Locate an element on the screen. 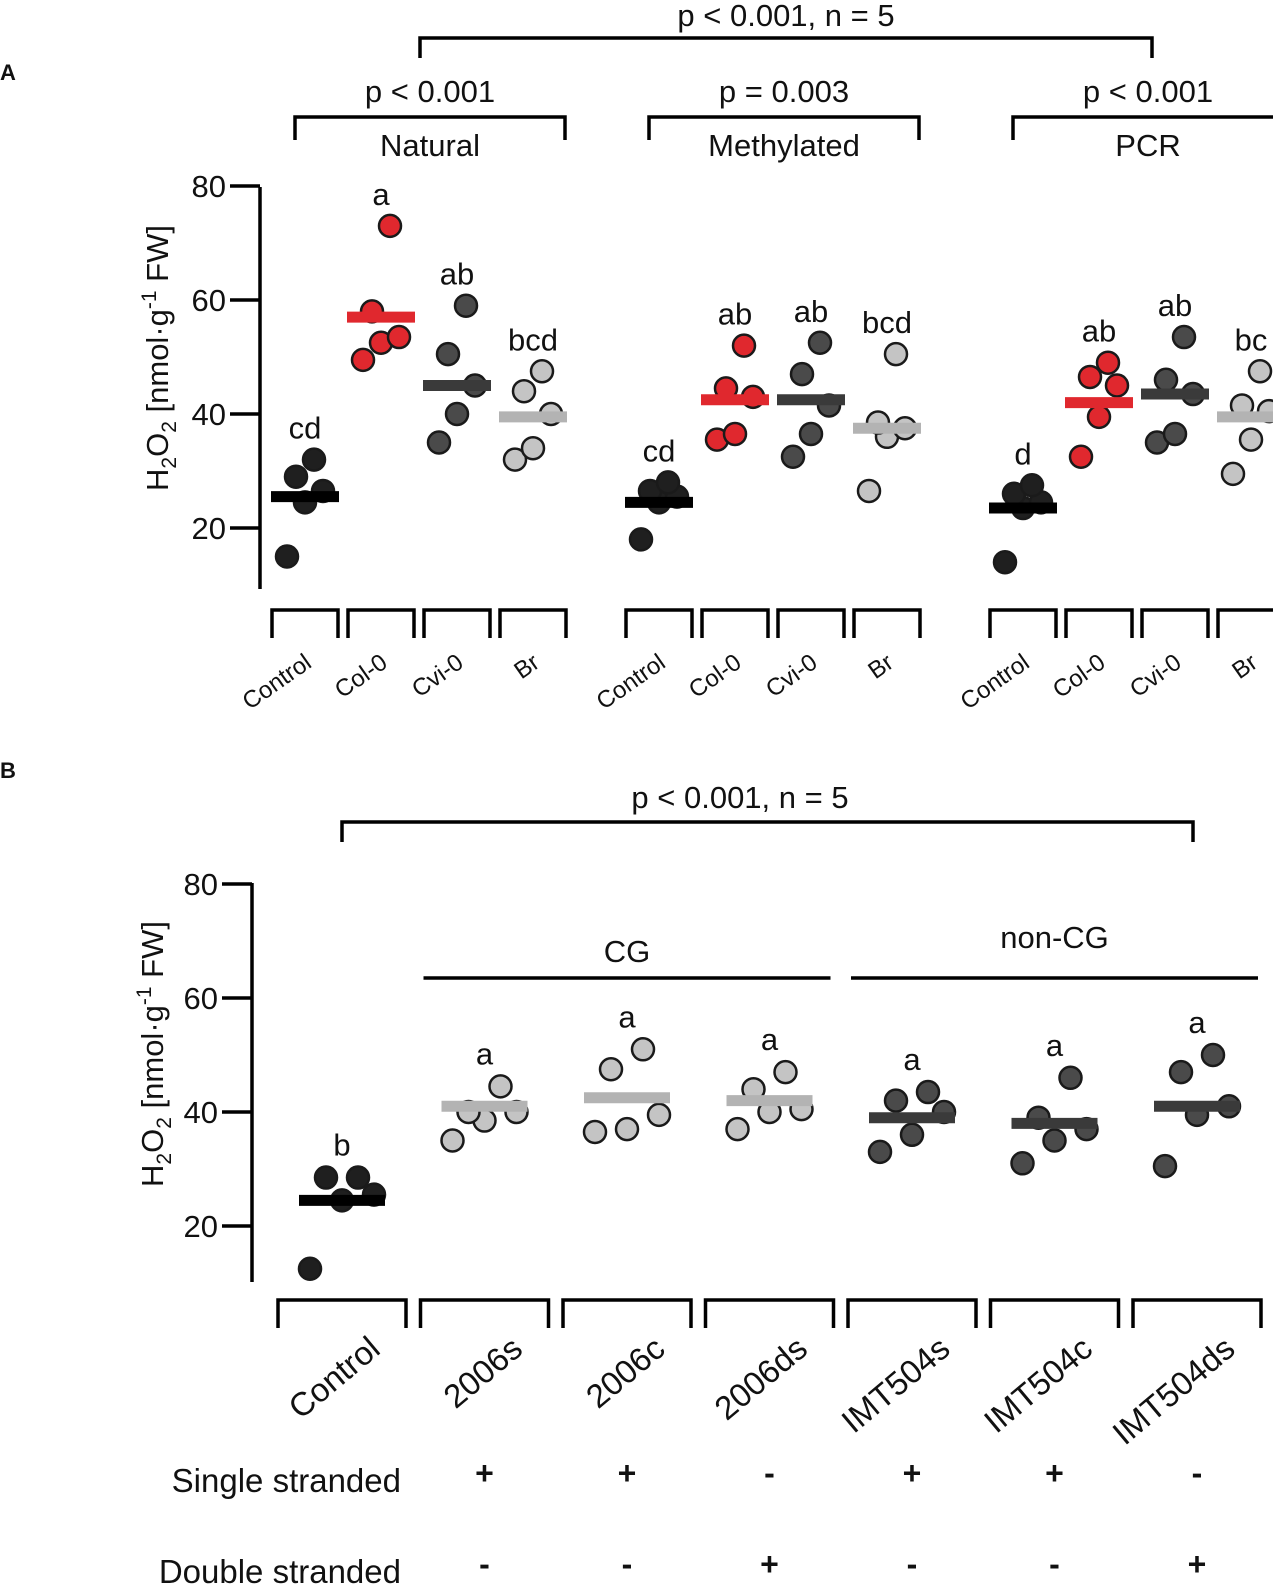  a-y-tick-label: 40 is located at coordinates (209, 414).